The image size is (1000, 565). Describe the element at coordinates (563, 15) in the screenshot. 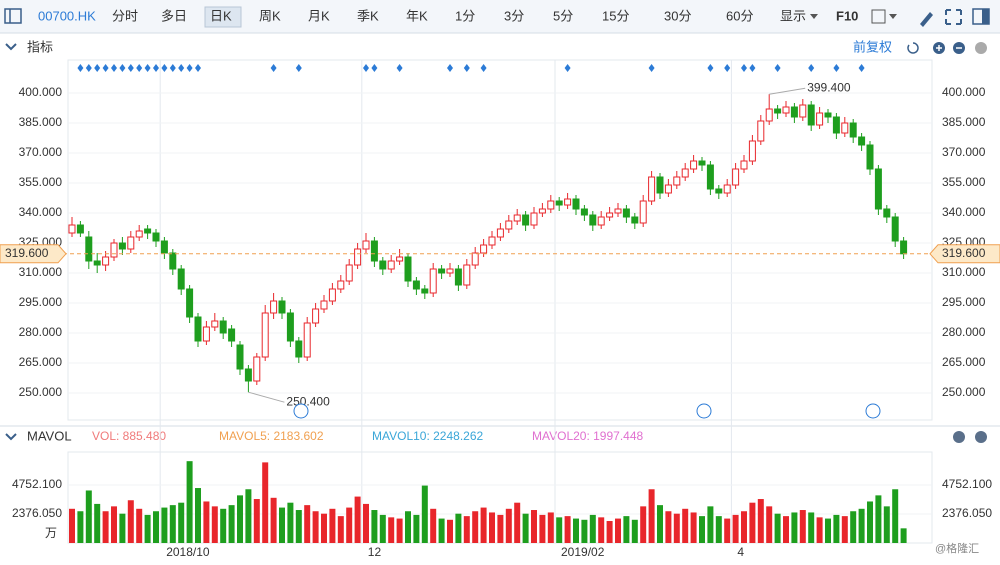

I see `period-tab: 5分` at that location.